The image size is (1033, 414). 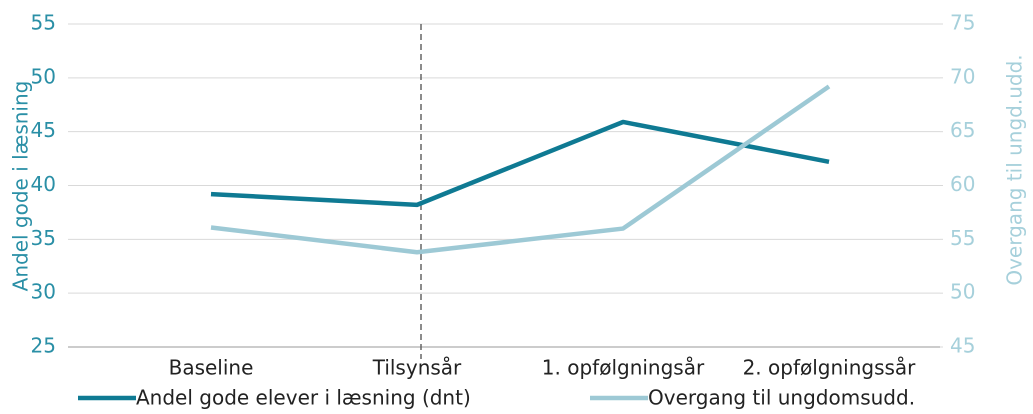 I want to click on y-tick-label: 25, so click(x=43, y=346).